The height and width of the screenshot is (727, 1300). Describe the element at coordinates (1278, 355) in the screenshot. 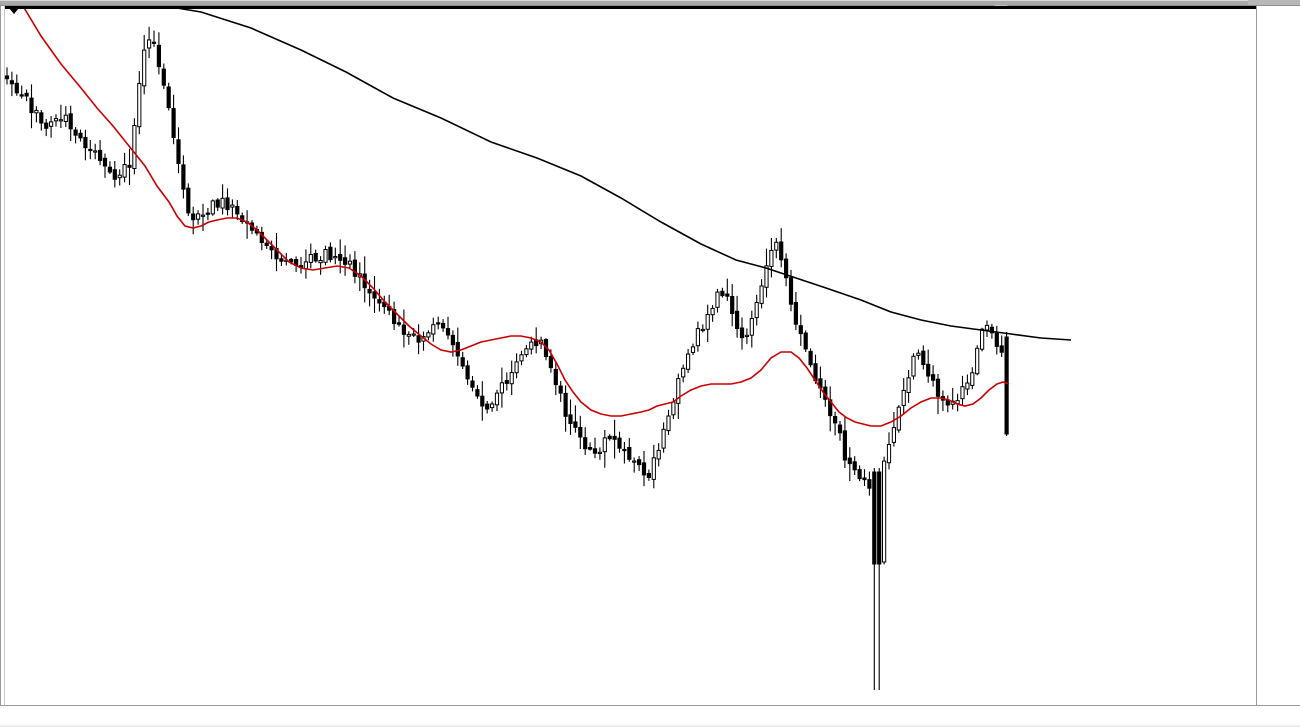

I see `price-axis` at that location.